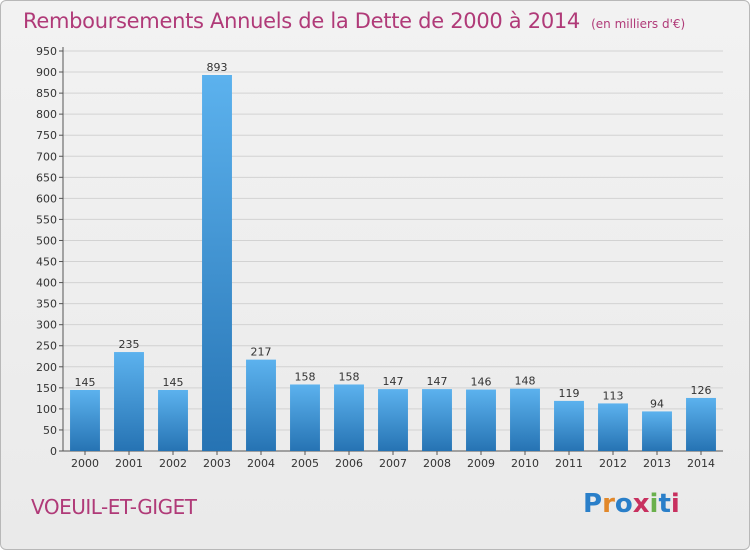 This screenshot has width=750, height=550. I want to click on x-tick-label: 2014, so click(701, 463).